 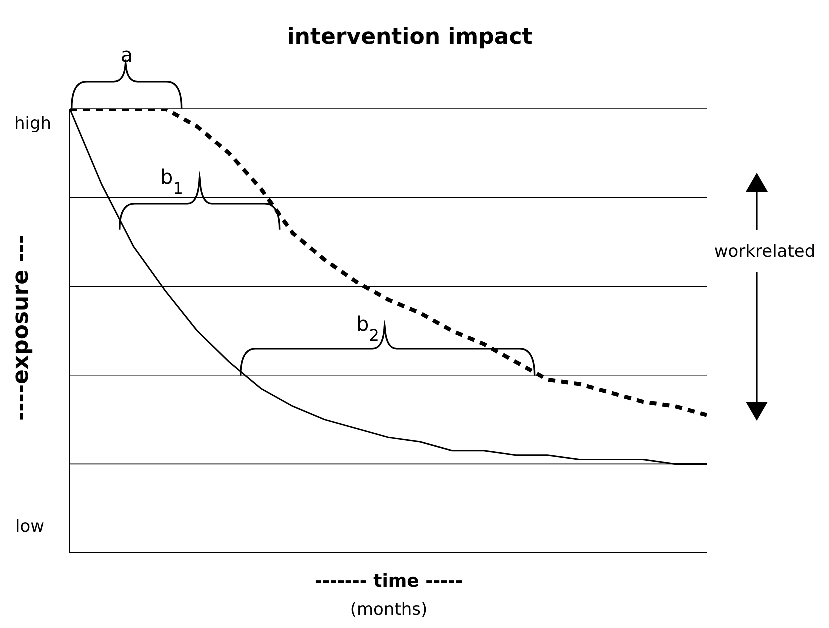 What do you see at coordinates (127, 55) in the screenshot?
I see `text: a` at bounding box center [127, 55].